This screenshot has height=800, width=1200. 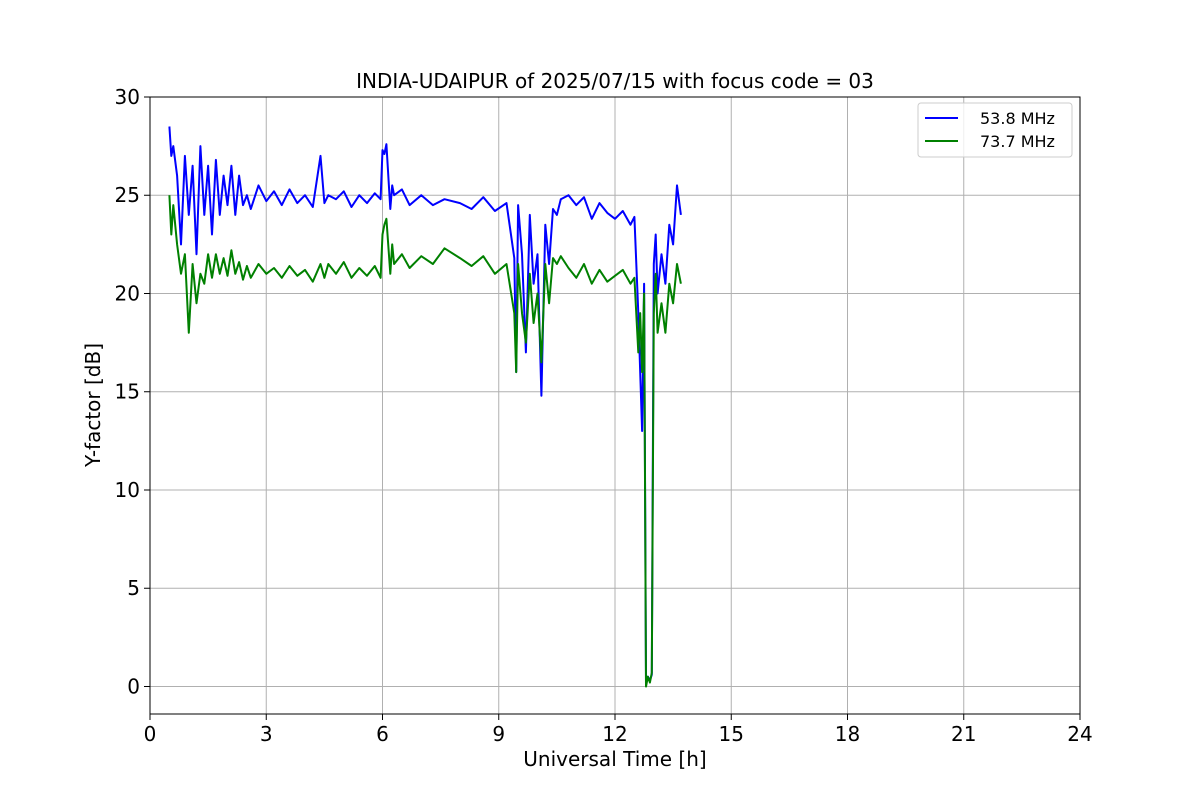 I want to click on x-axis-label: Universal Time [h], so click(x=614, y=759).